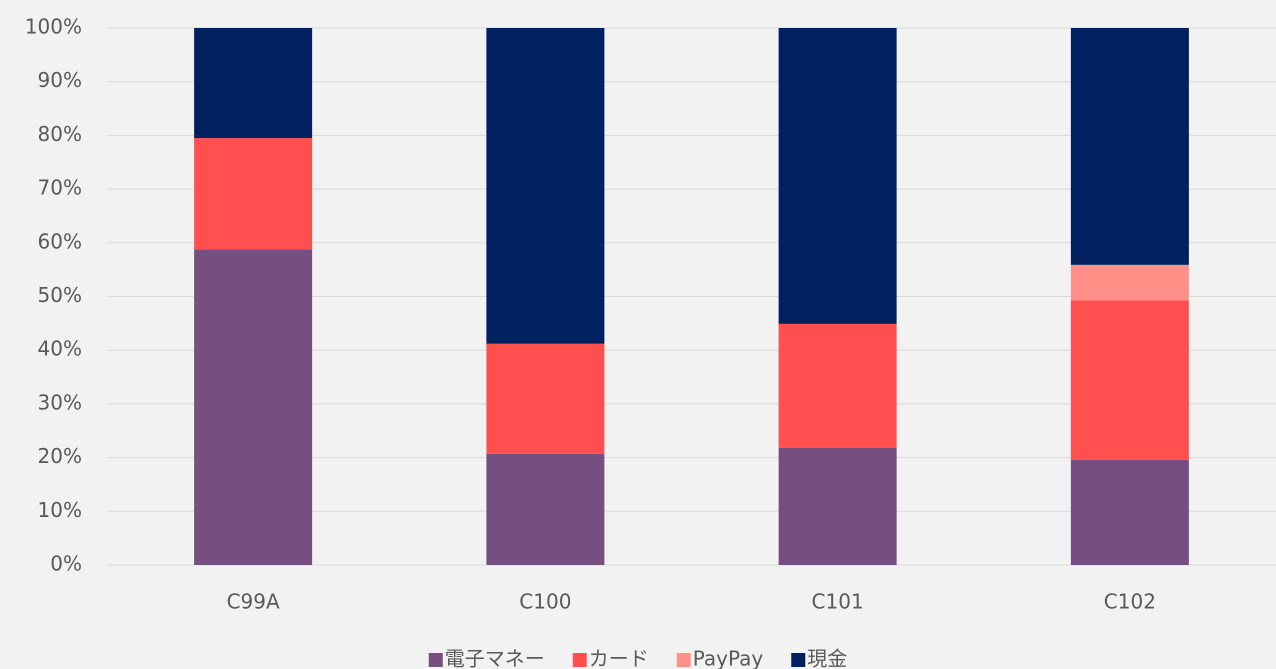  Describe the element at coordinates (53, 27) in the screenshot. I see `y-tick-label: 100%` at that location.